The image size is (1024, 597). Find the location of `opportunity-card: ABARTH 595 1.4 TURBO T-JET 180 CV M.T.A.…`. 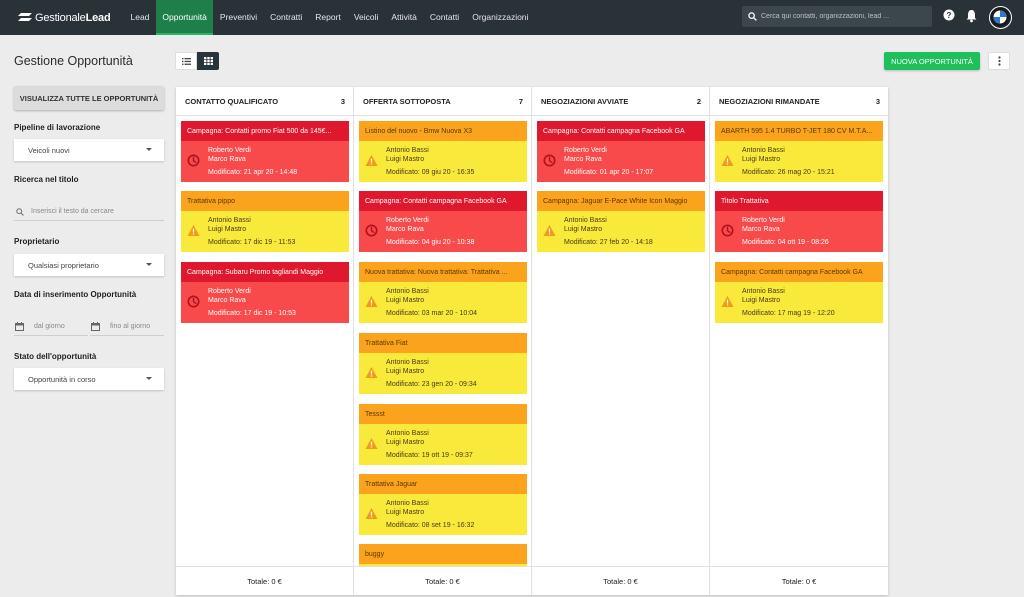

opportunity-card: ABARTH 595 1.4 TURBO T-JET 180 CV M.T.A.… is located at coordinates (799, 151).